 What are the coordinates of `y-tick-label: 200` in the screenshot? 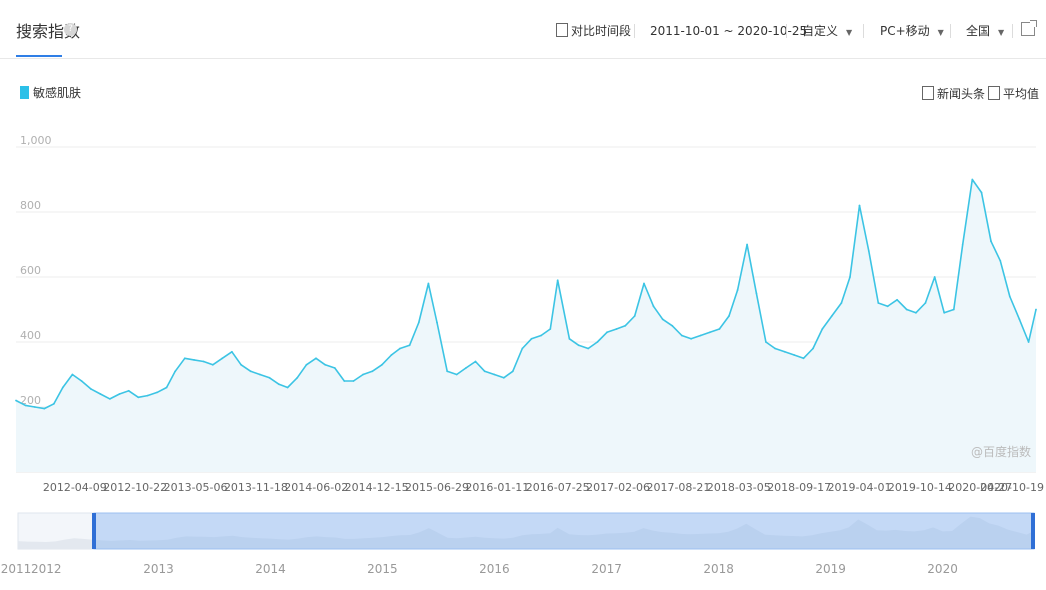 It's located at (30, 400).